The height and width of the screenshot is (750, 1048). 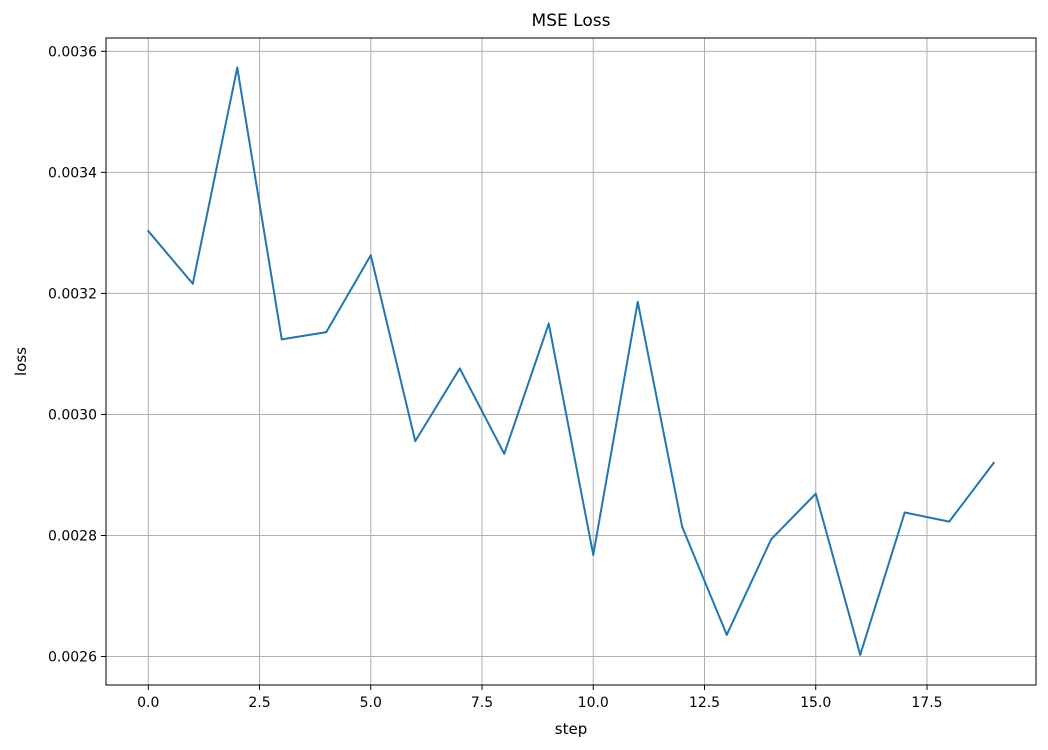 What do you see at coordinates (72, 52) in the screenshot?
I see `y-tick-label: 0.0036` at bounding box center [72, 52].